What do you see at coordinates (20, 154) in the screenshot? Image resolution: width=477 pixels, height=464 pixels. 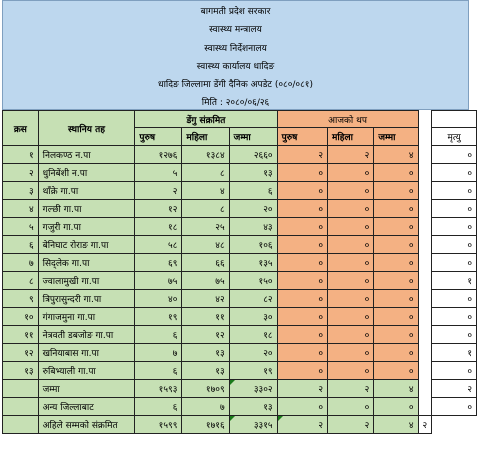 I see `cell-sn: १` at bounding box center [20, 154].